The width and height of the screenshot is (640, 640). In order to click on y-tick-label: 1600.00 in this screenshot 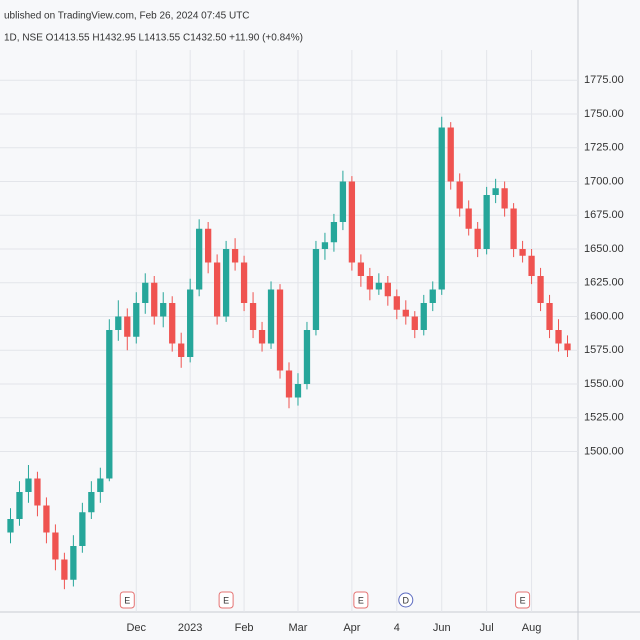, I will do `click(604, 316)`.